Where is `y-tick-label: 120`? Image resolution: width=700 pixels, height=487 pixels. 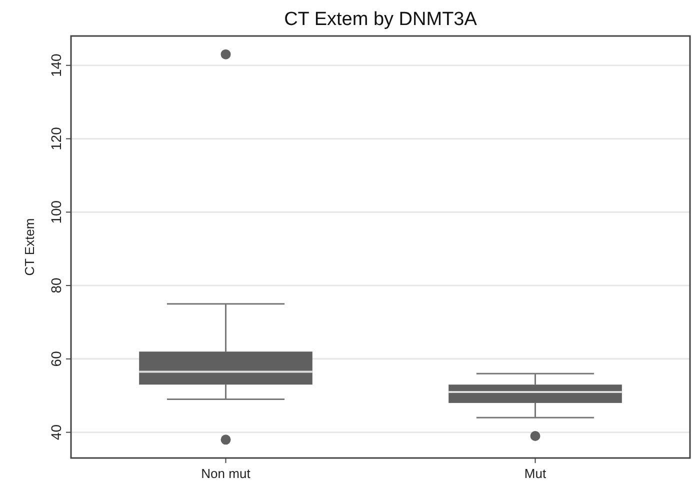 y-tick-label: 120 is located at coordinates (56, 138).